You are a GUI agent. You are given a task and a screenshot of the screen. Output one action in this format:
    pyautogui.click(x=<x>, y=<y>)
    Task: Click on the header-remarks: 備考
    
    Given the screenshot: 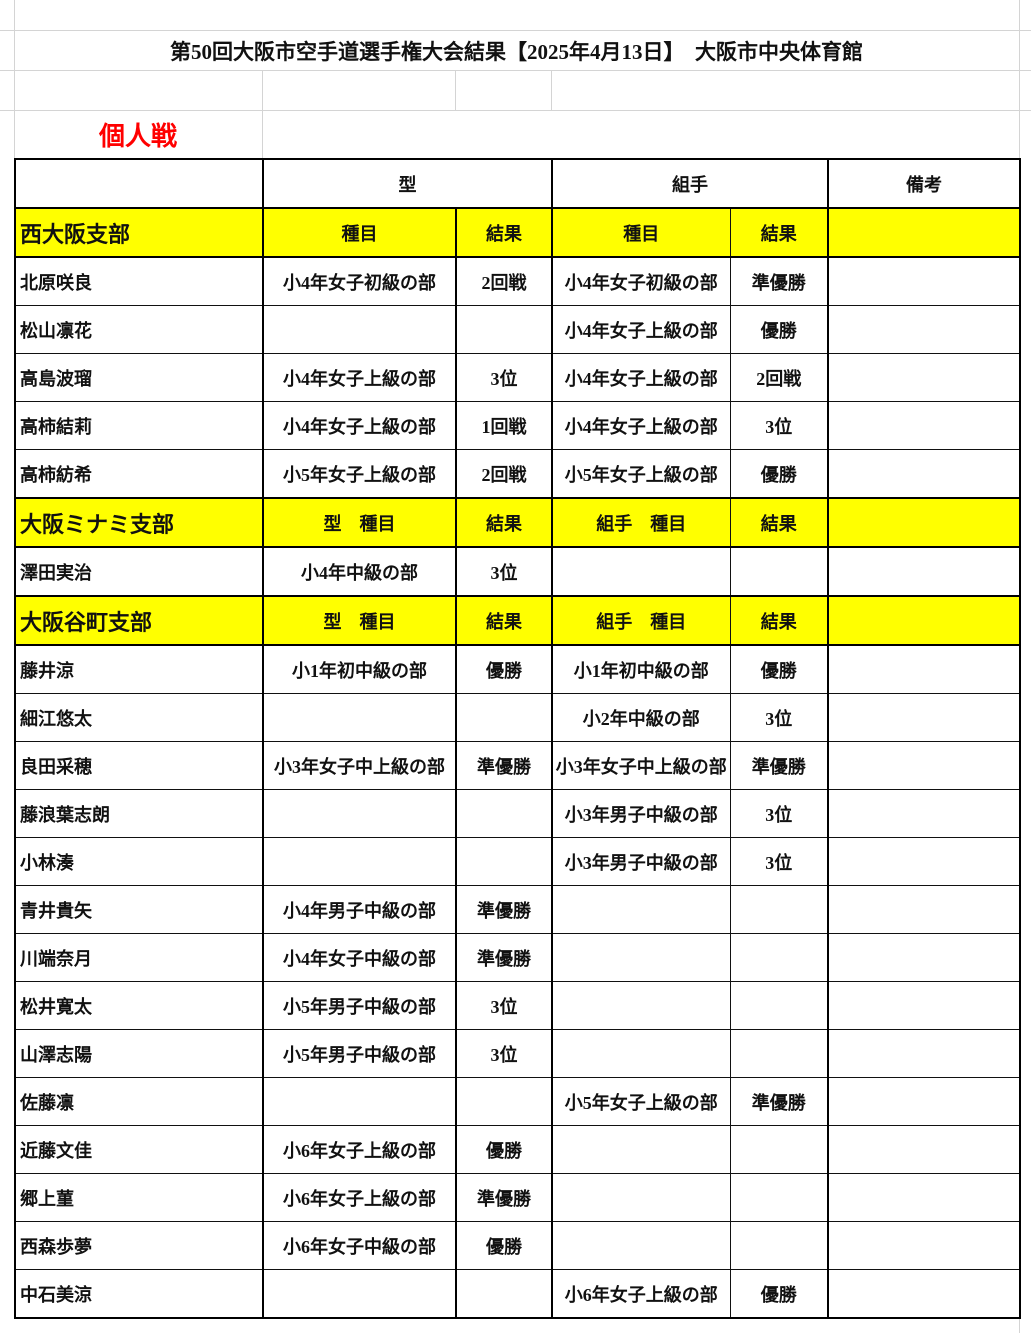 What is the action you would take?
    pyautogui.click(x=924, y=183)
    